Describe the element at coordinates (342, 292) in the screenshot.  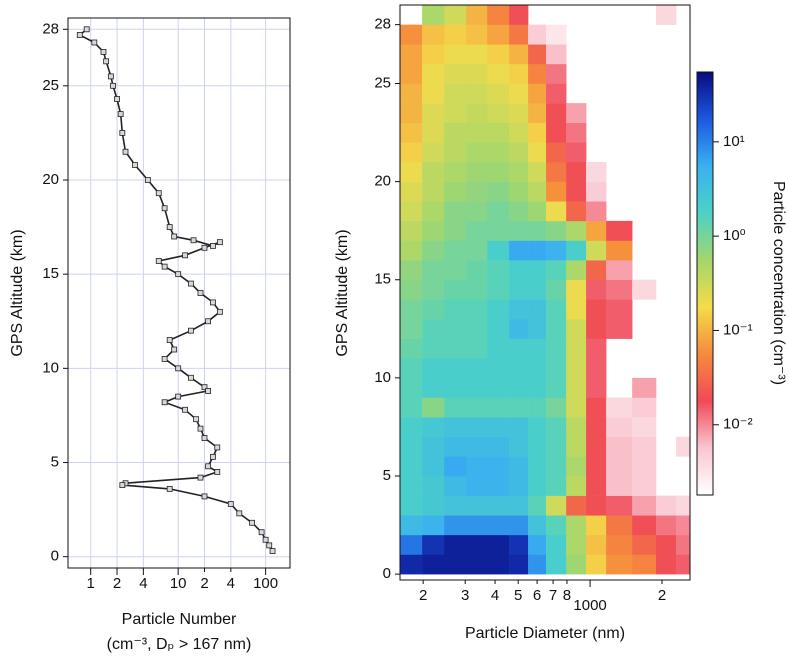
I see `y-axis-label: GPS Altitude (km)` at that location.